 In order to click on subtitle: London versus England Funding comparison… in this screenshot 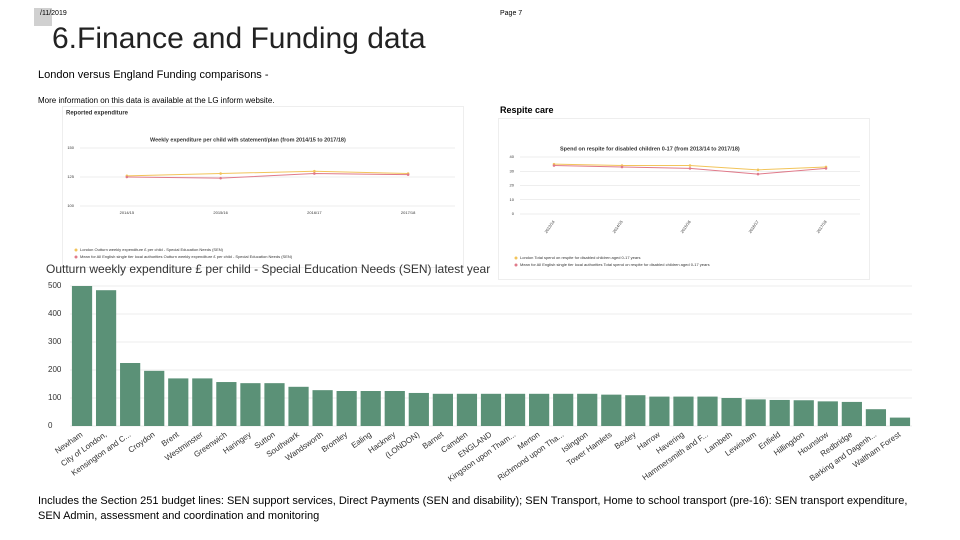, I will do `click(153, 75)`.